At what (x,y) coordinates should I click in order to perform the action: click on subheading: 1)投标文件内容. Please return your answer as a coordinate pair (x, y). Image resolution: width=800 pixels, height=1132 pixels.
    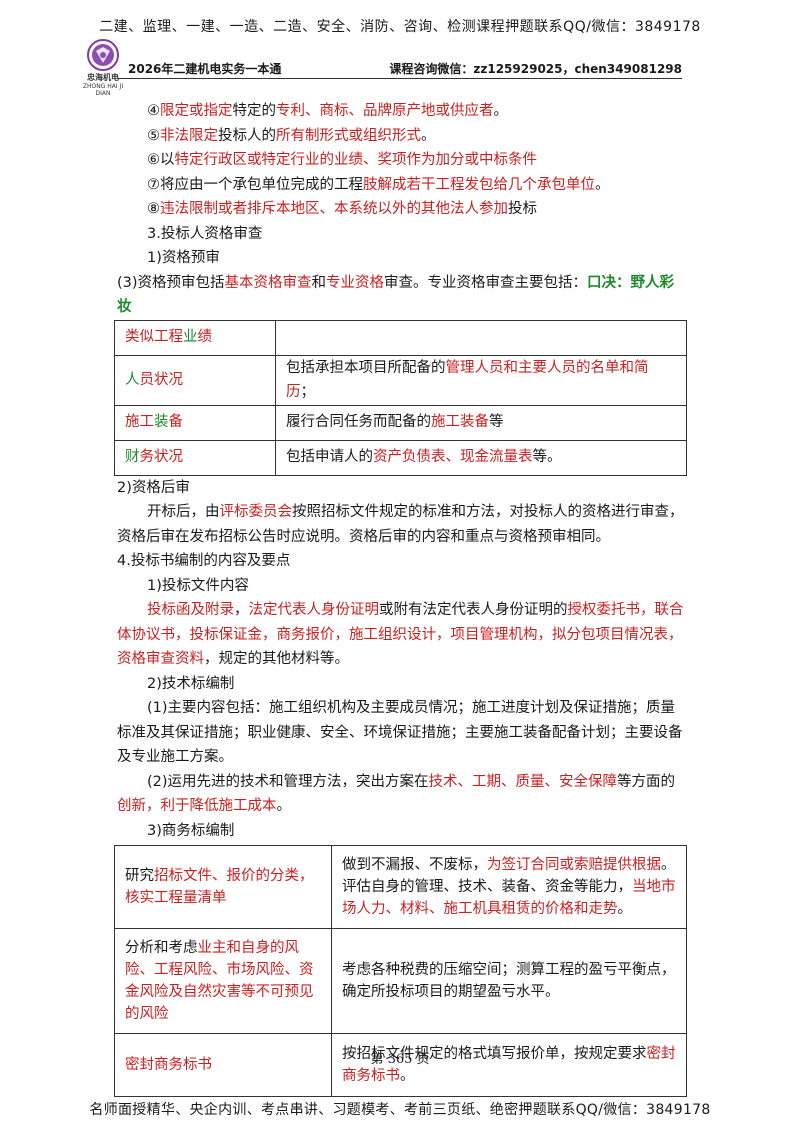
    Looking at the image, I should click on (198, 585).